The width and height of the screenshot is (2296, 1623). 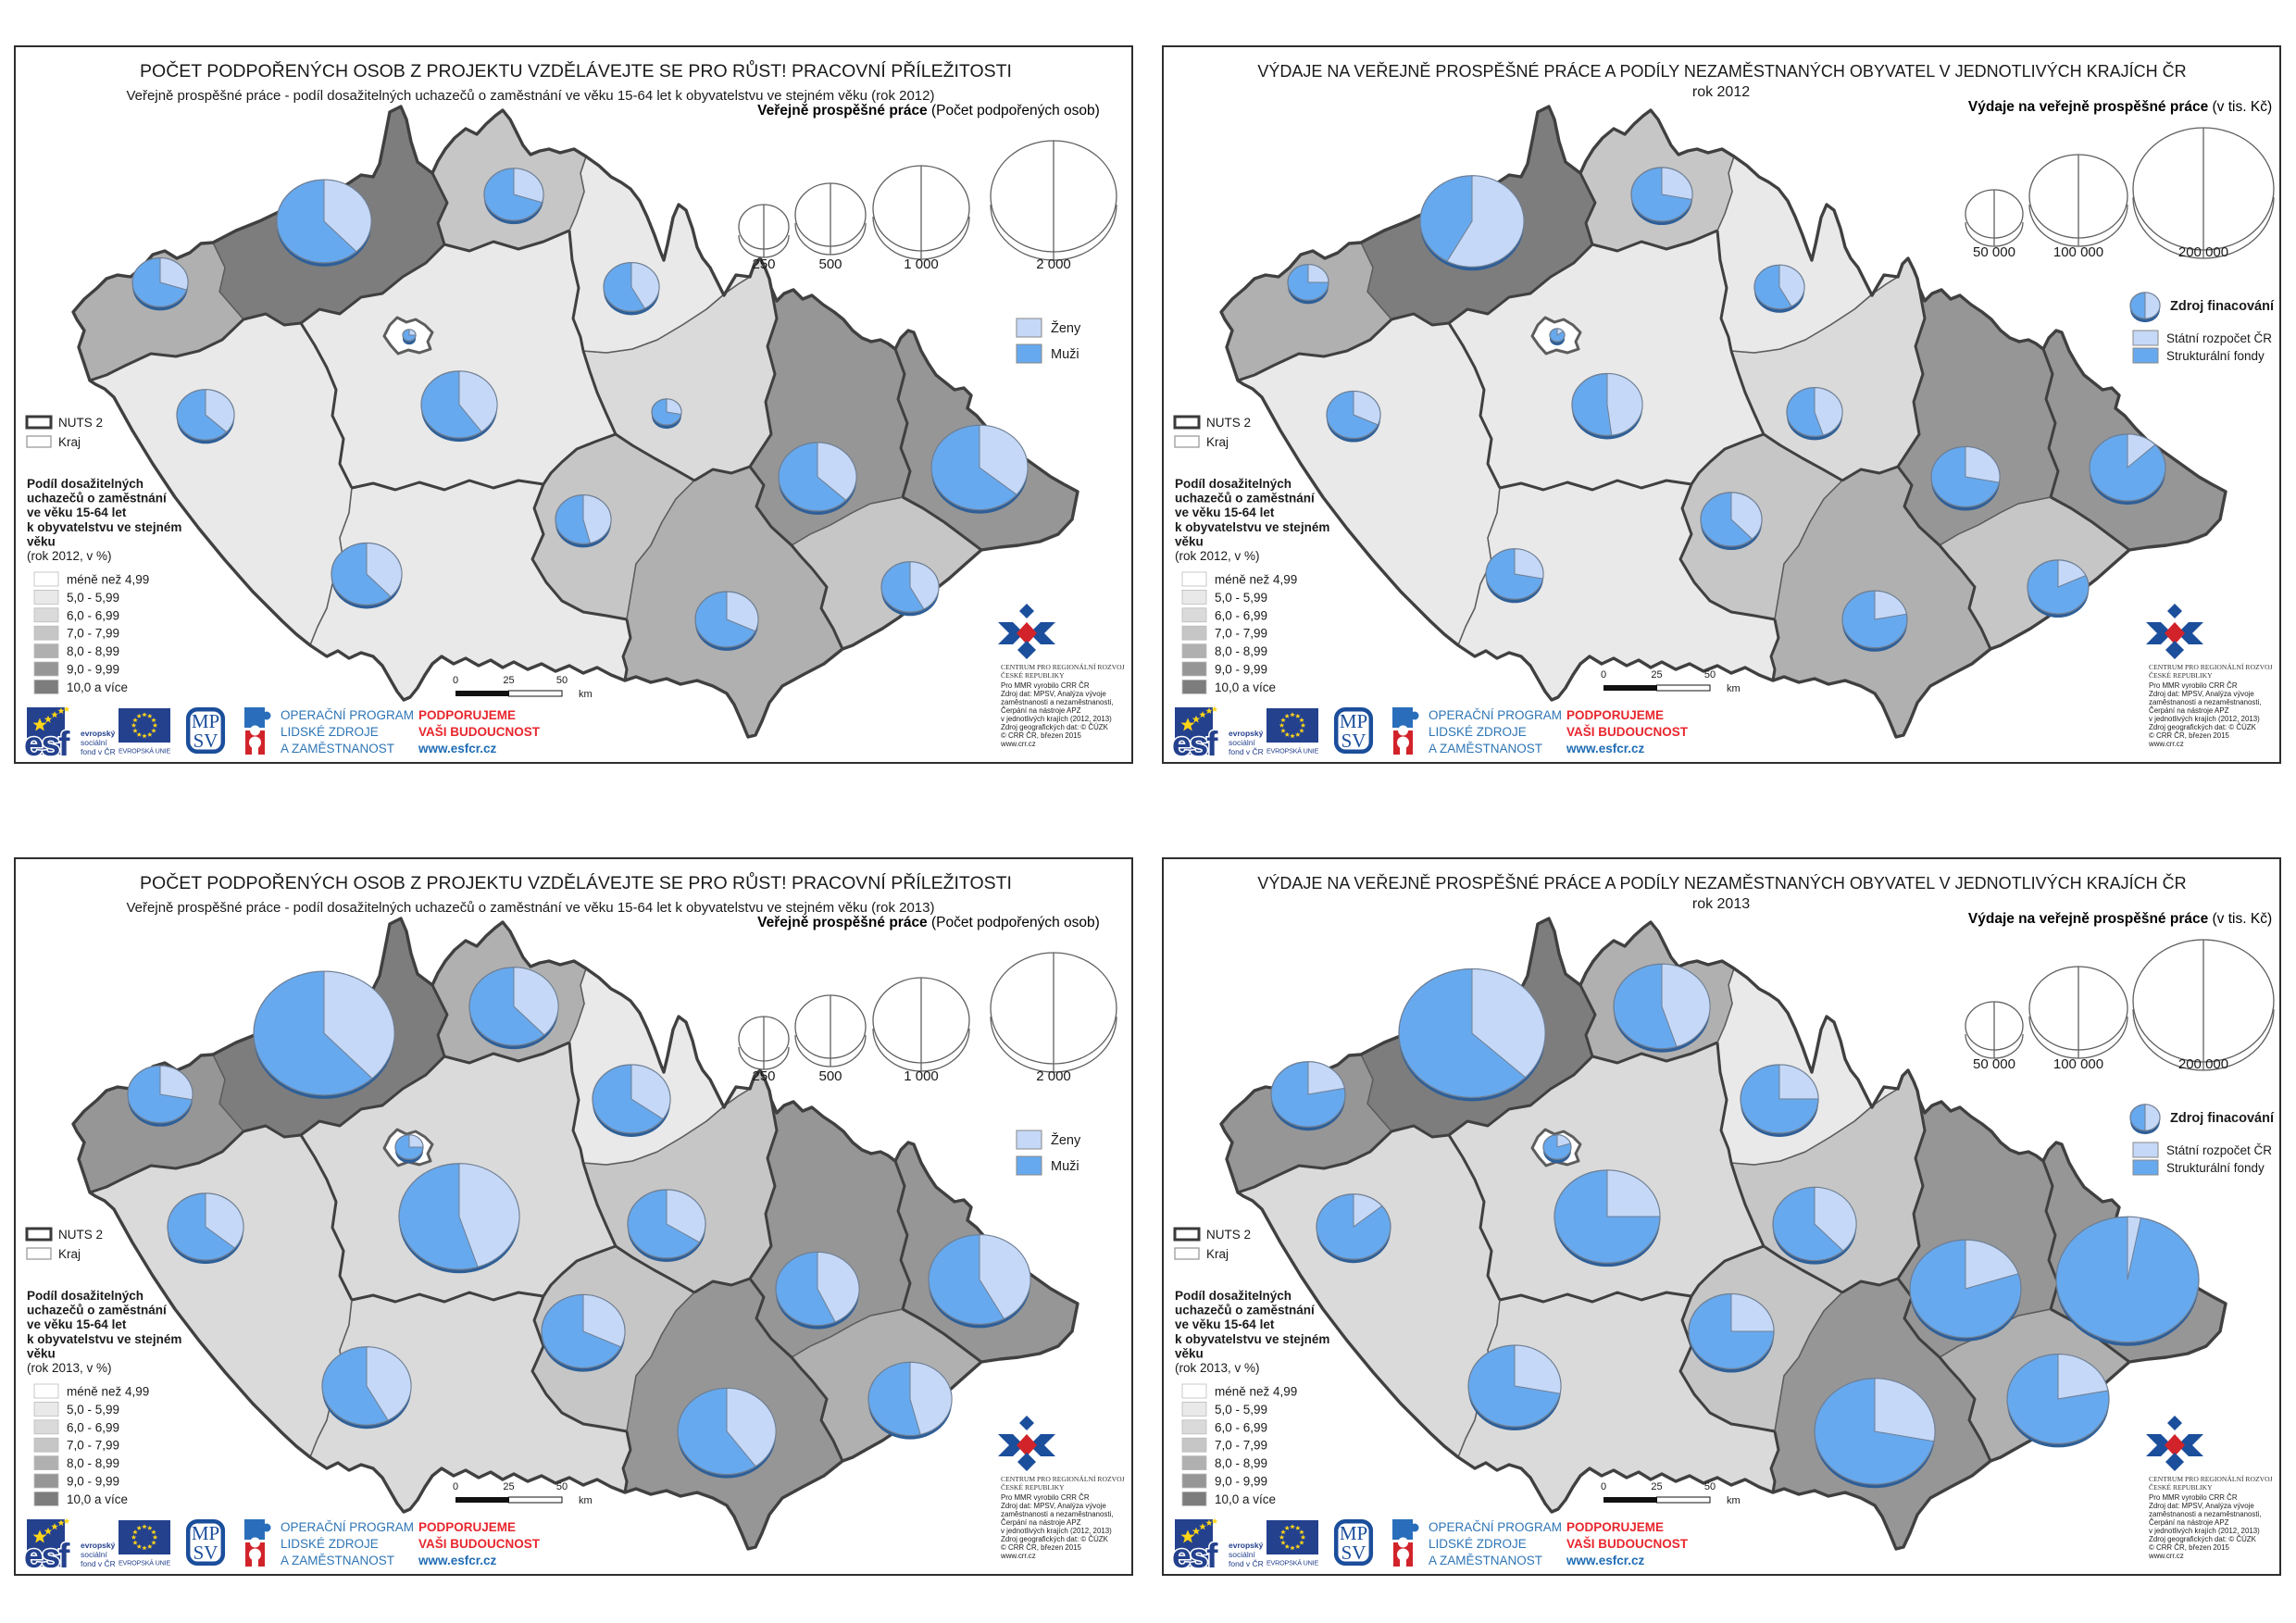 I want to click on svg-text: 200 000, so click(x=2203, y=1064).